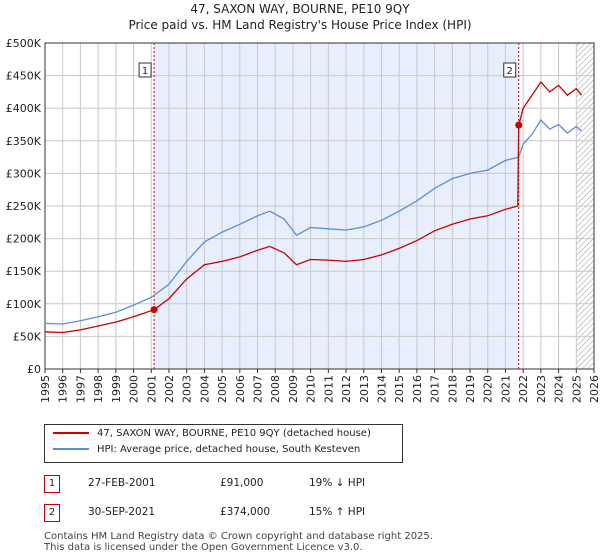 This screenshot has height=560, width=600. Describe the element at coordinates (24, 173) in the screenshot. I see `y-tick-label: £300K` at that location.